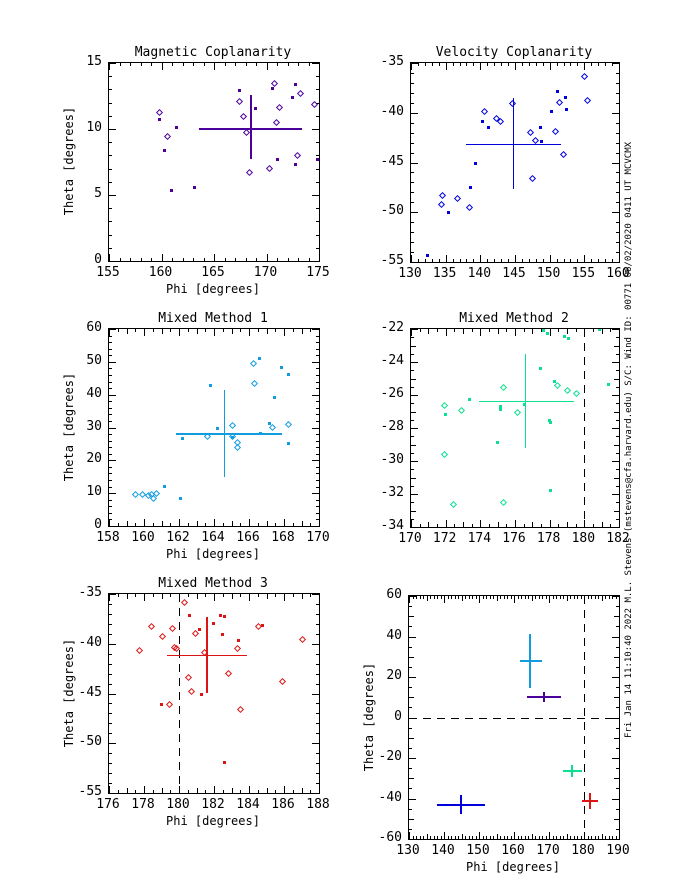  What do you see at coordinates (514, 717) in the screenshot?
I see `plot-area` at bounding box center [514, 717].